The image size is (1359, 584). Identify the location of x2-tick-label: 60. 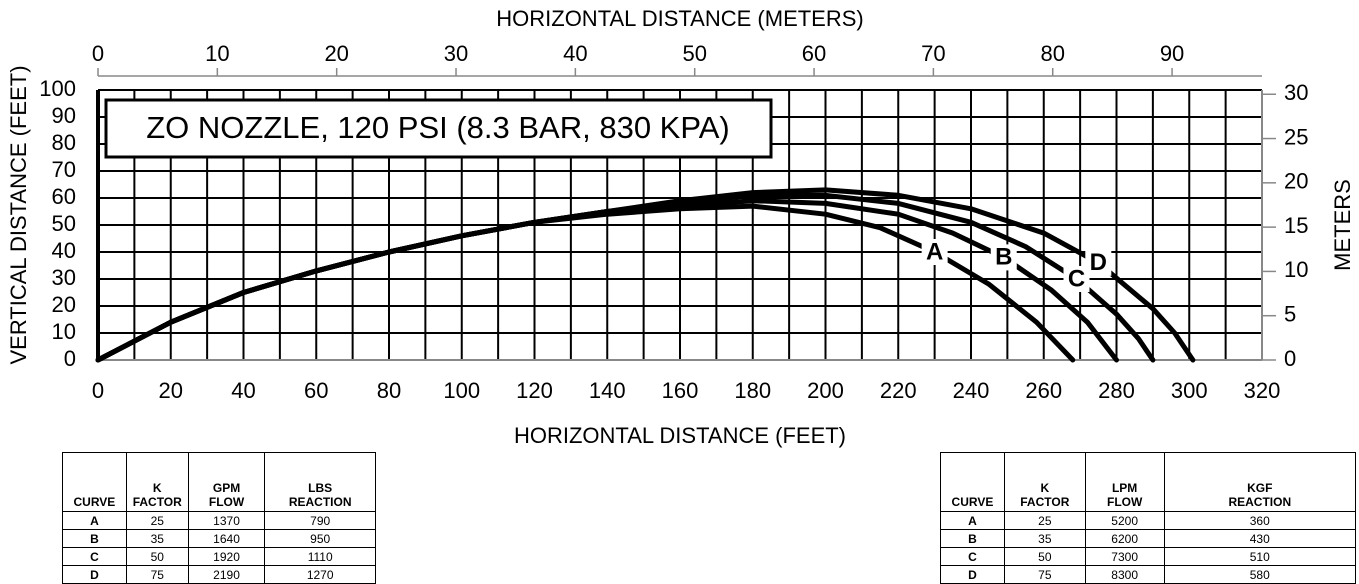
(814, 53).